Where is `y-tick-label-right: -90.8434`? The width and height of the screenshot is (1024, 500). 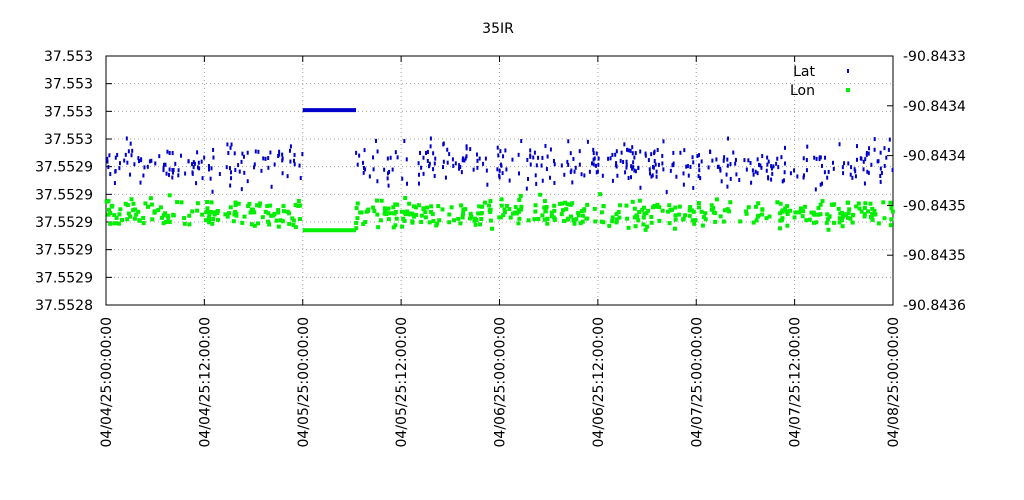
y-tick-label-right: -90.8434 is located at coordinates (934, 107).